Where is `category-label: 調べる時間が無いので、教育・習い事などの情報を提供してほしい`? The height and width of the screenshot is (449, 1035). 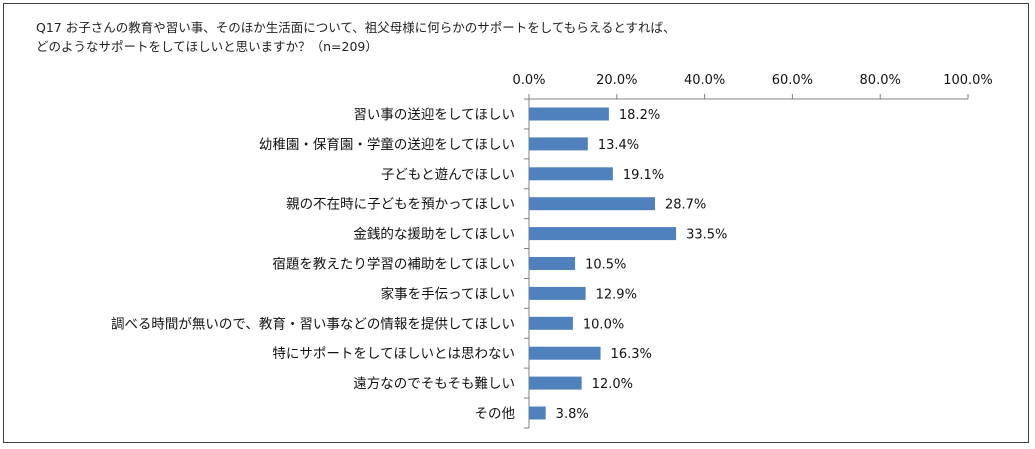
category-label: 調べる時間が無いので、教育・習い事などの情報を提供してほしい is located at coordinates (313, 324).